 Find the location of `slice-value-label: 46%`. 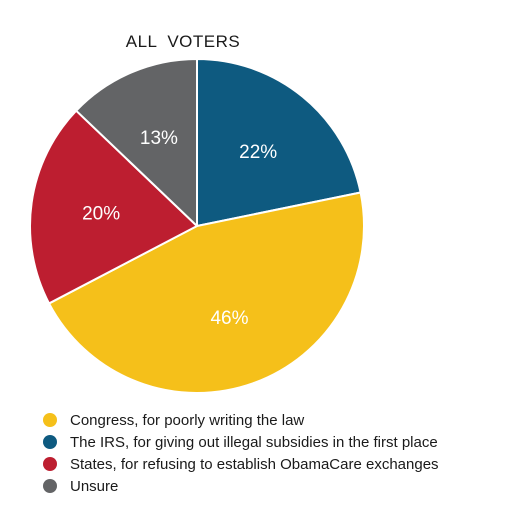

slice-value-label: 46% is located at coordinates (229, 318).